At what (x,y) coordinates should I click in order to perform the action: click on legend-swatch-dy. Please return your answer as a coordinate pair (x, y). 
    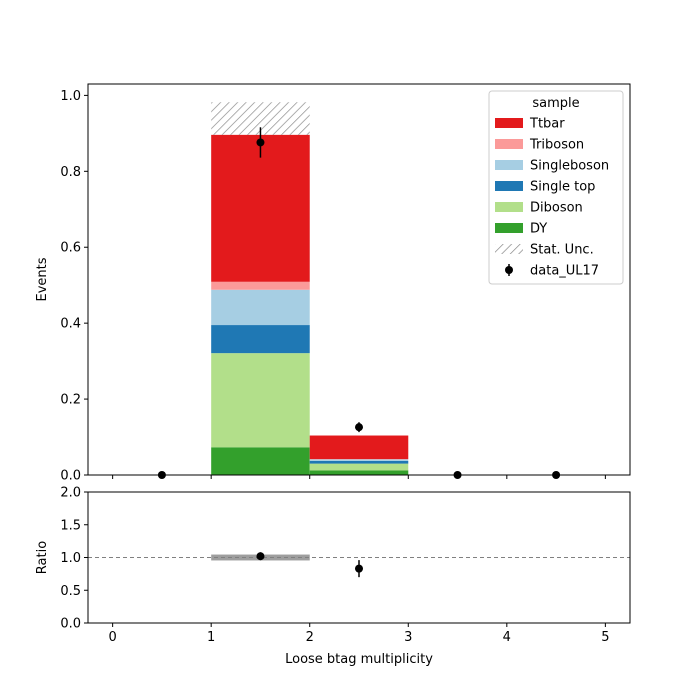
    Looking at the image, I should click on (509, 228).